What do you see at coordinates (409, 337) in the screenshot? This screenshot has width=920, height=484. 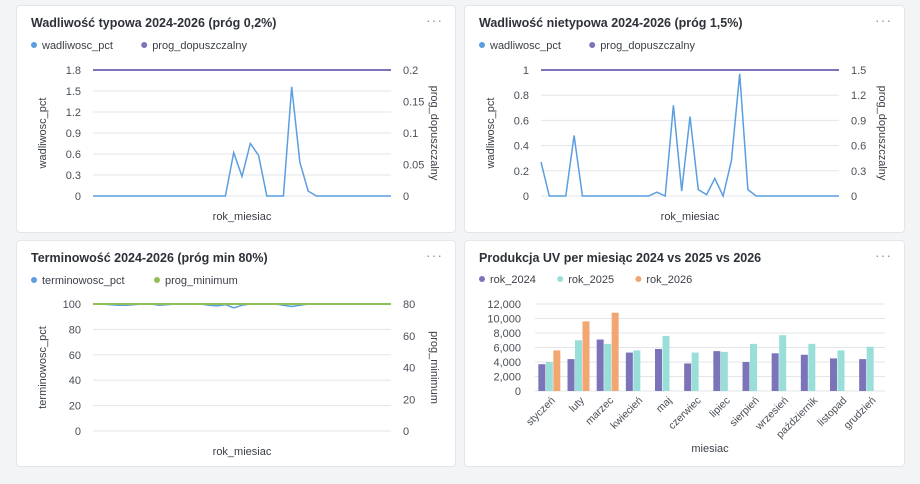 I see `y-right-tick-label: 60` at bounding box center [409, 337].